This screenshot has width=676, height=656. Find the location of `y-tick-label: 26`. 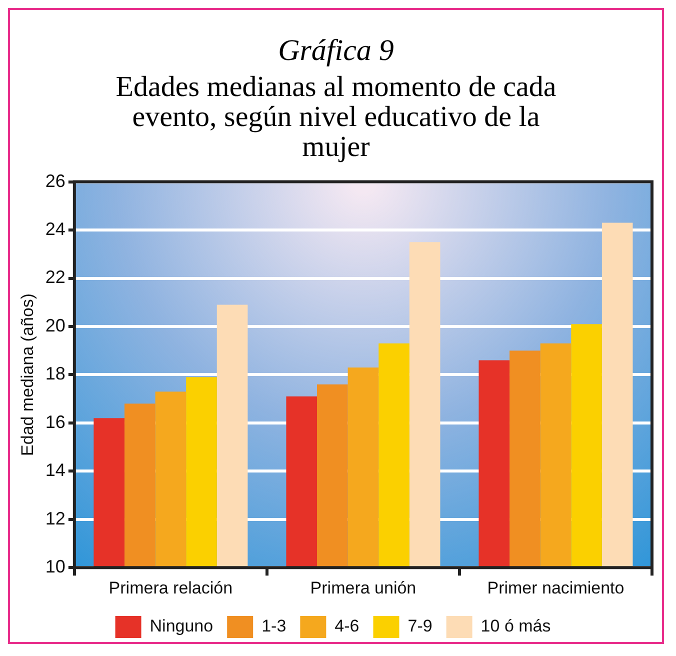

y-tick-label: 26 is located at coordinates (55, 180).